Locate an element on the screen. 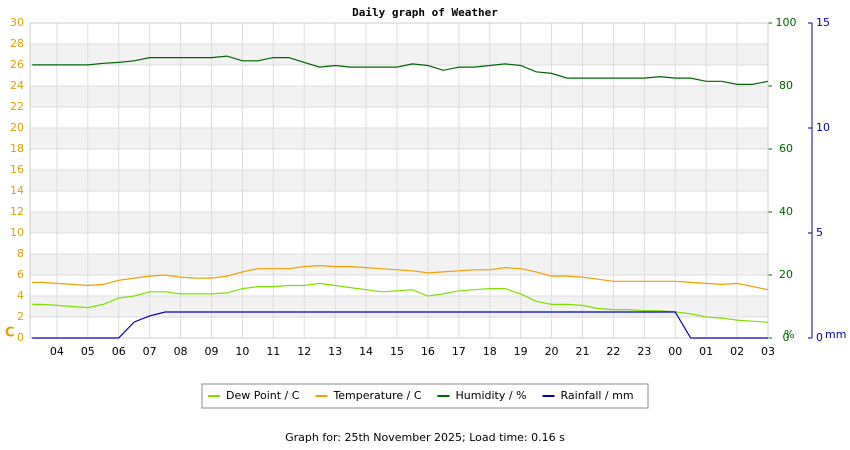  x-tick-label: 14 is located at coordinates (366, 351).